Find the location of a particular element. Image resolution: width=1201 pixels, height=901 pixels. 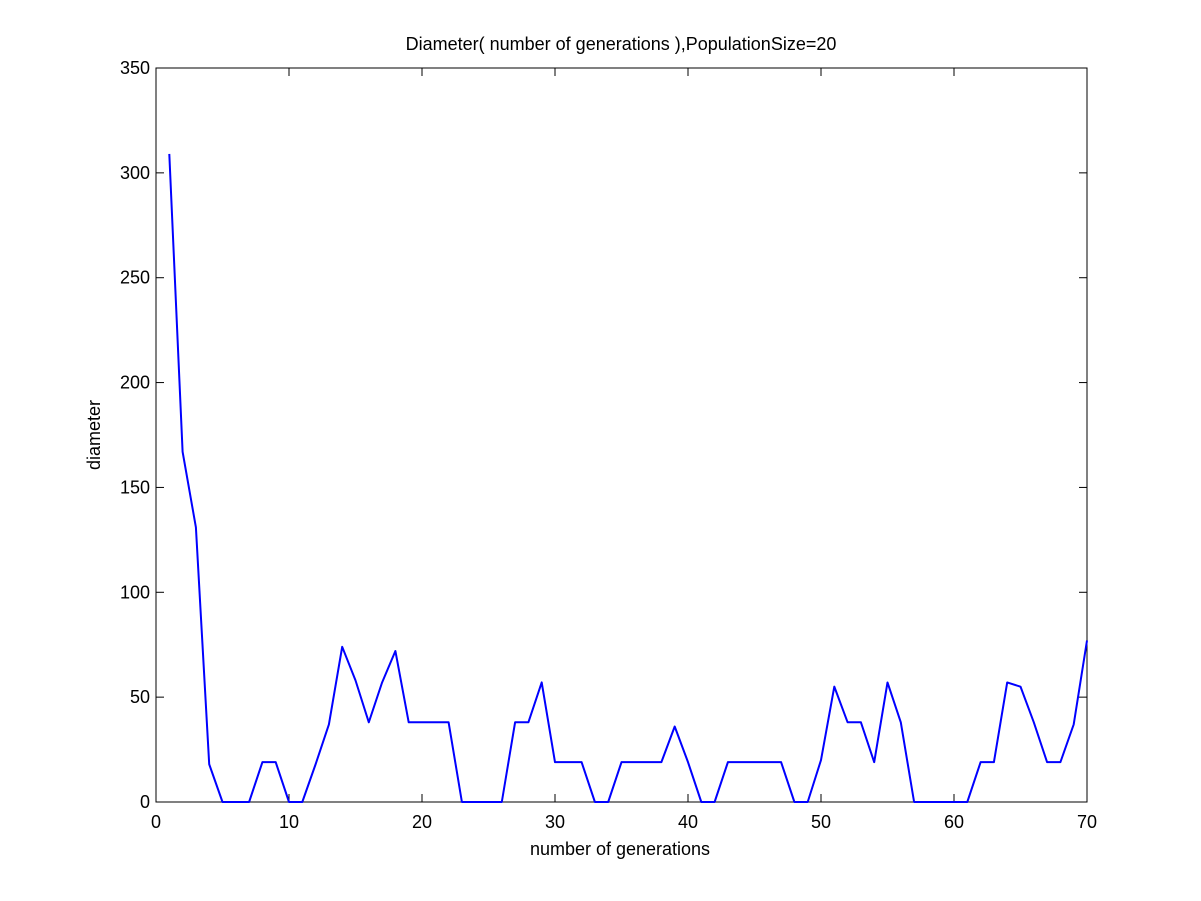

y-tick-label: 250 is located at coordinates (135, 278).